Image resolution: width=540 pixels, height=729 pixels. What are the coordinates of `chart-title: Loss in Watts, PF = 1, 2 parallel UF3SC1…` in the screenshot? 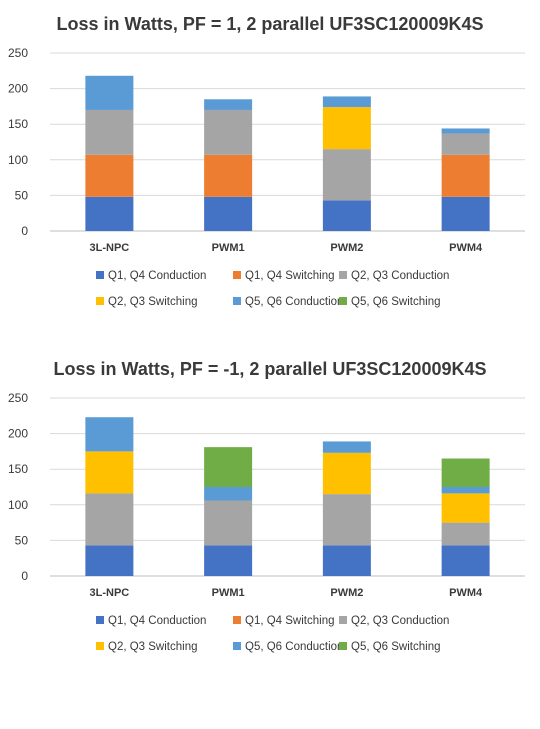 It's located at (269, 24).